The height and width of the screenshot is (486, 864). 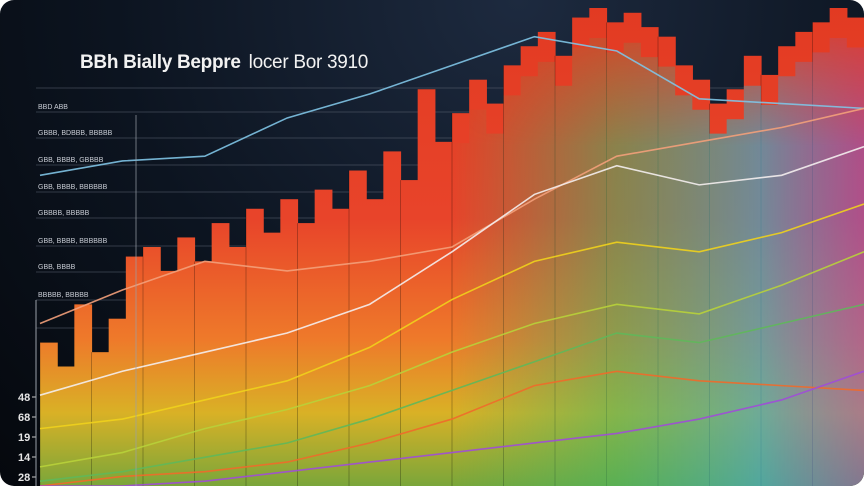 What do you see at coordinates (63, 295) in the screenshot?
I see `gridline-label: BBBBB, BBBBB` at bounding box center [63, 295].